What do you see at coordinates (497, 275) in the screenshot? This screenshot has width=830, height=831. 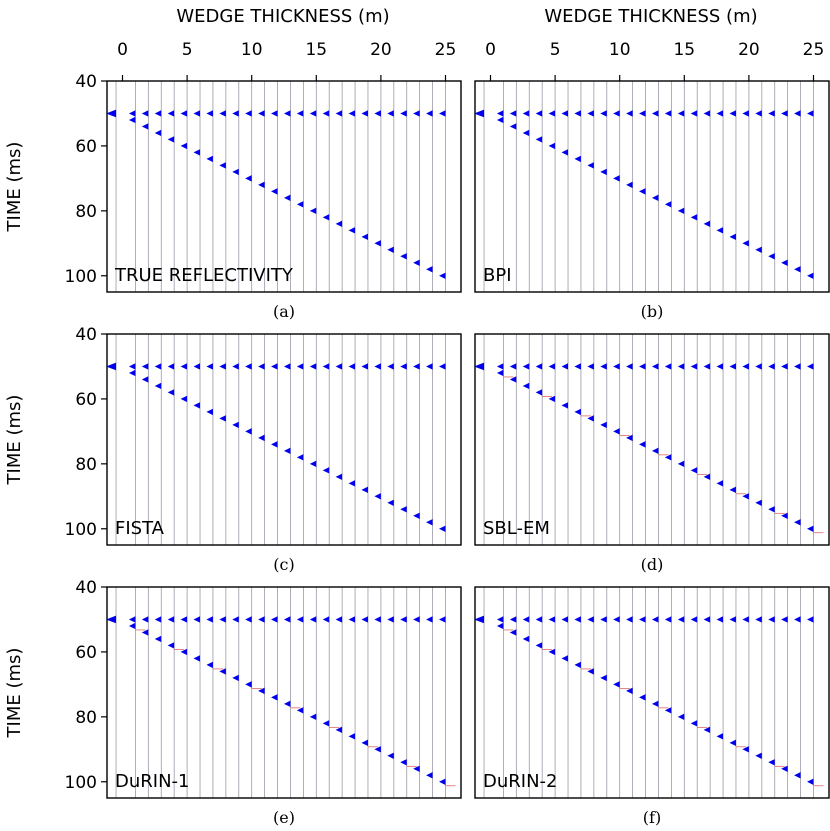 I see `panel-method-label: BPI` at bounding box center [497, 275].